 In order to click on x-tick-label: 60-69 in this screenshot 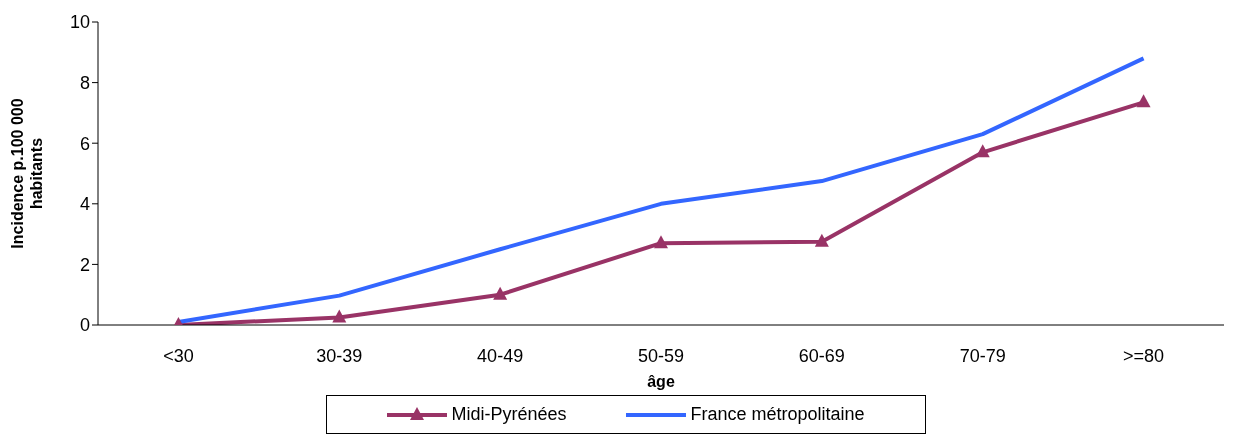, I will do `click(821, 355)`.